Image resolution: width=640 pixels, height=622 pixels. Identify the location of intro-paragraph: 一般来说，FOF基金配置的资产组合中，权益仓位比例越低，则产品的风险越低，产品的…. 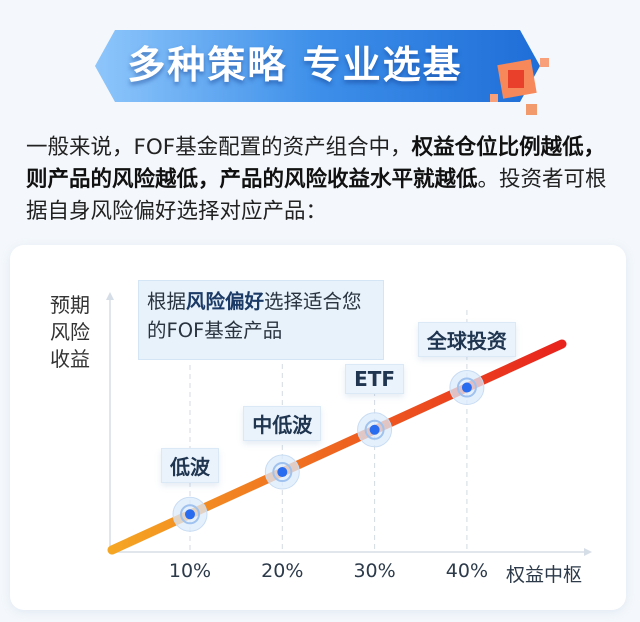
(326, 180).